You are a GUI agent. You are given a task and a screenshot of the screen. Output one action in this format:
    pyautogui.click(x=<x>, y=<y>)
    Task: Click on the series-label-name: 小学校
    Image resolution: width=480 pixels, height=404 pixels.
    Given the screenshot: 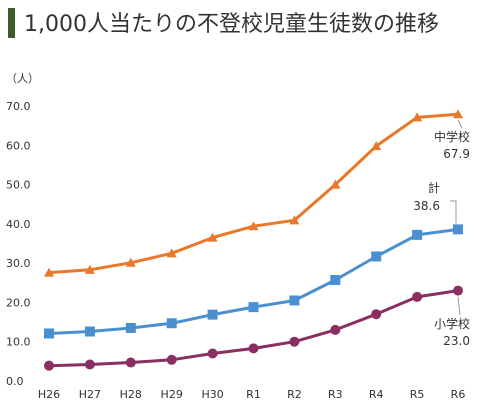 What is the action you would take?
    pyautogui.click(x=452, y=323)
    